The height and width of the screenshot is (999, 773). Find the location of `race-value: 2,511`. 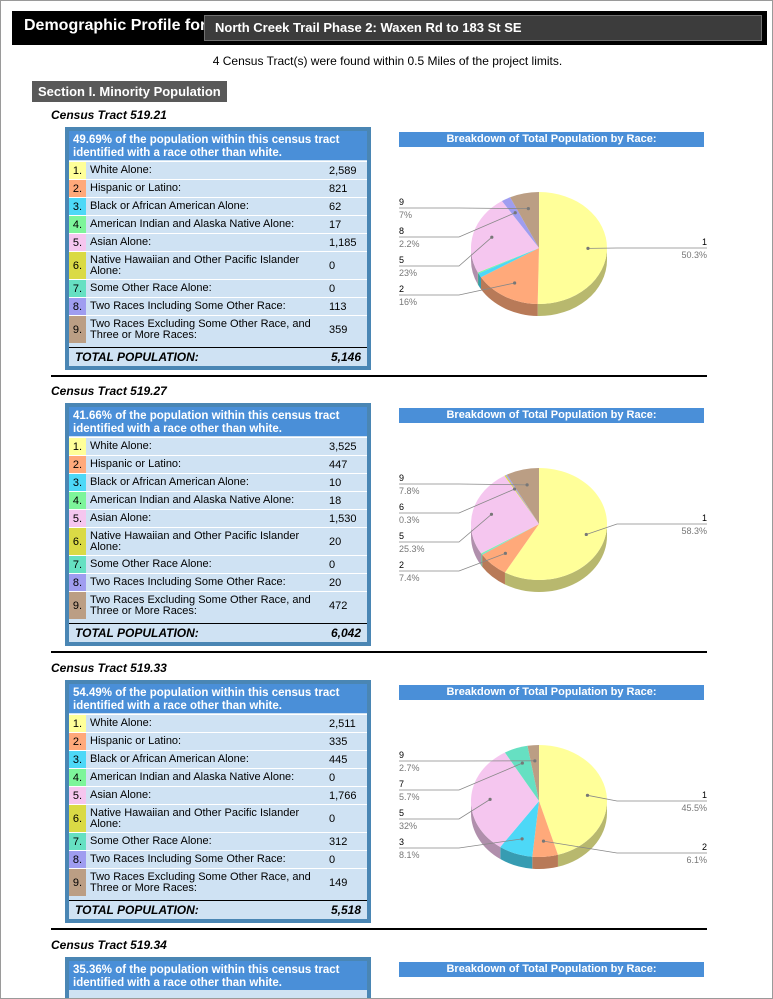

race-value: 2,511 is located at coordinates (342, 723).